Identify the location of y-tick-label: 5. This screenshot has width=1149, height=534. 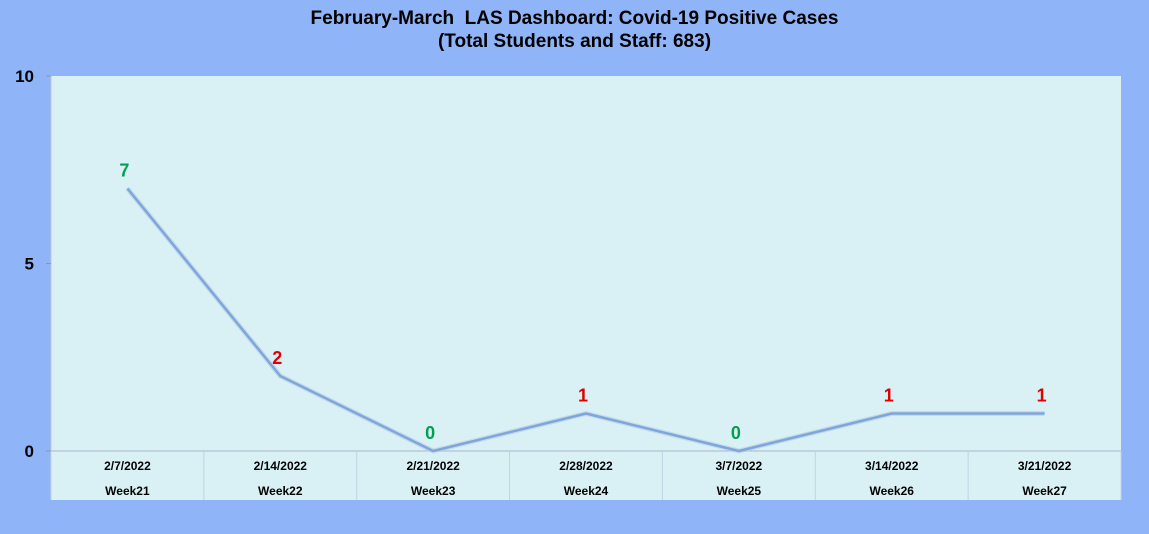
(29, 264).